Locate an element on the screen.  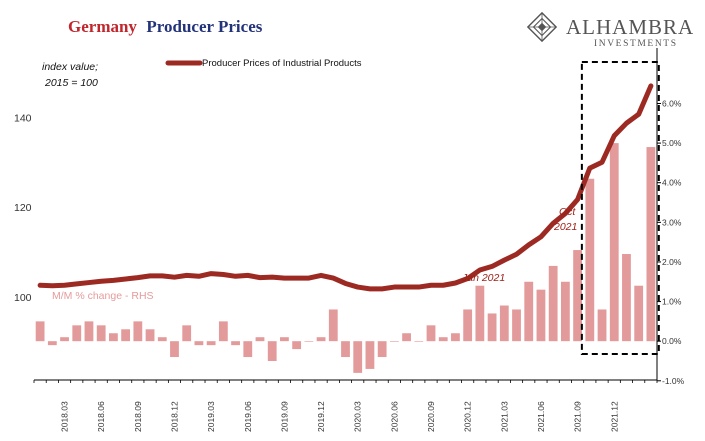
y-right-tick-label: 6.0% is located at coordinates (672, 103).